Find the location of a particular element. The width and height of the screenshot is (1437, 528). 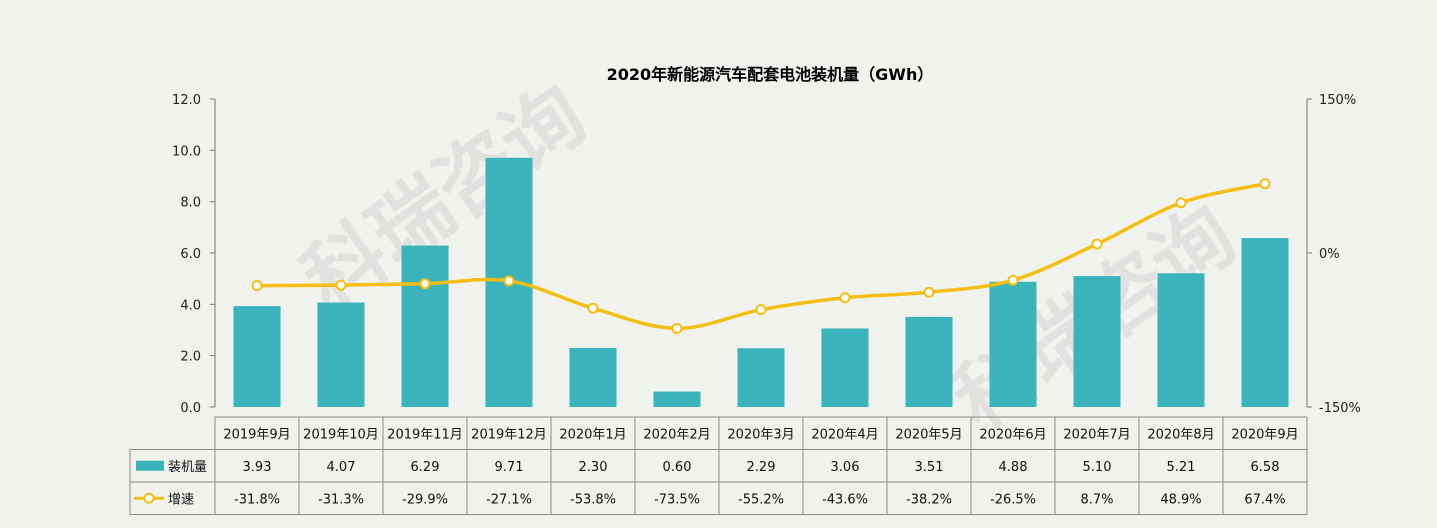

y-right-tick-label: 150% is located at coordinates (1337, 100).